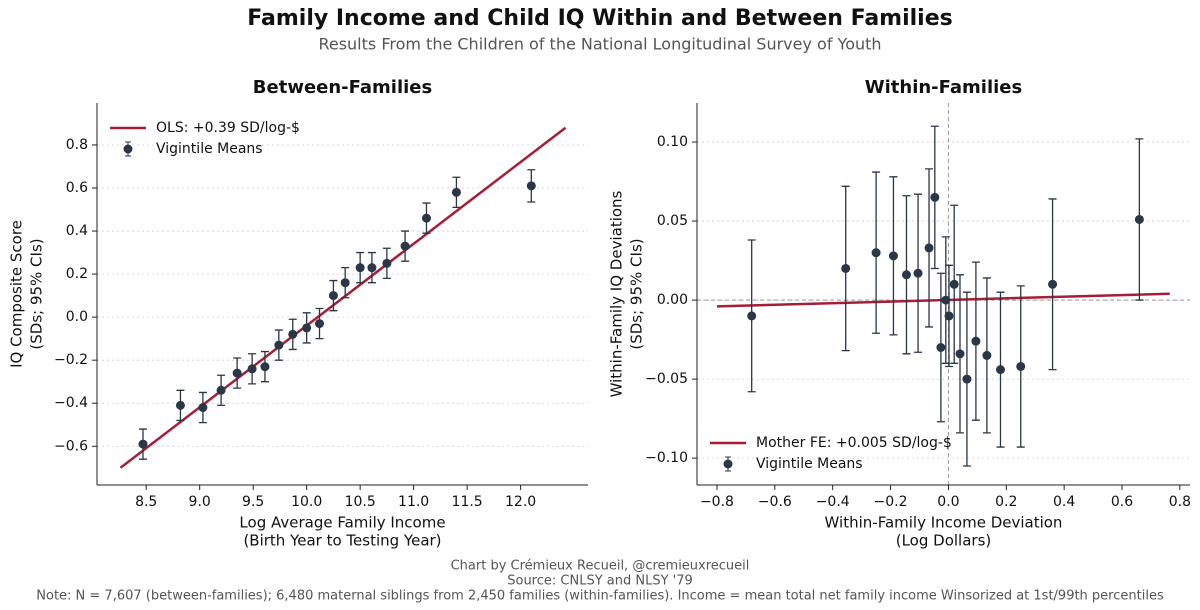 This screenshot has height=610, width=1200. What do you see at coordinates (775, 502) in the screenshot?
I see `x-tick-label: −0.6` at bounding box center [775, 502].